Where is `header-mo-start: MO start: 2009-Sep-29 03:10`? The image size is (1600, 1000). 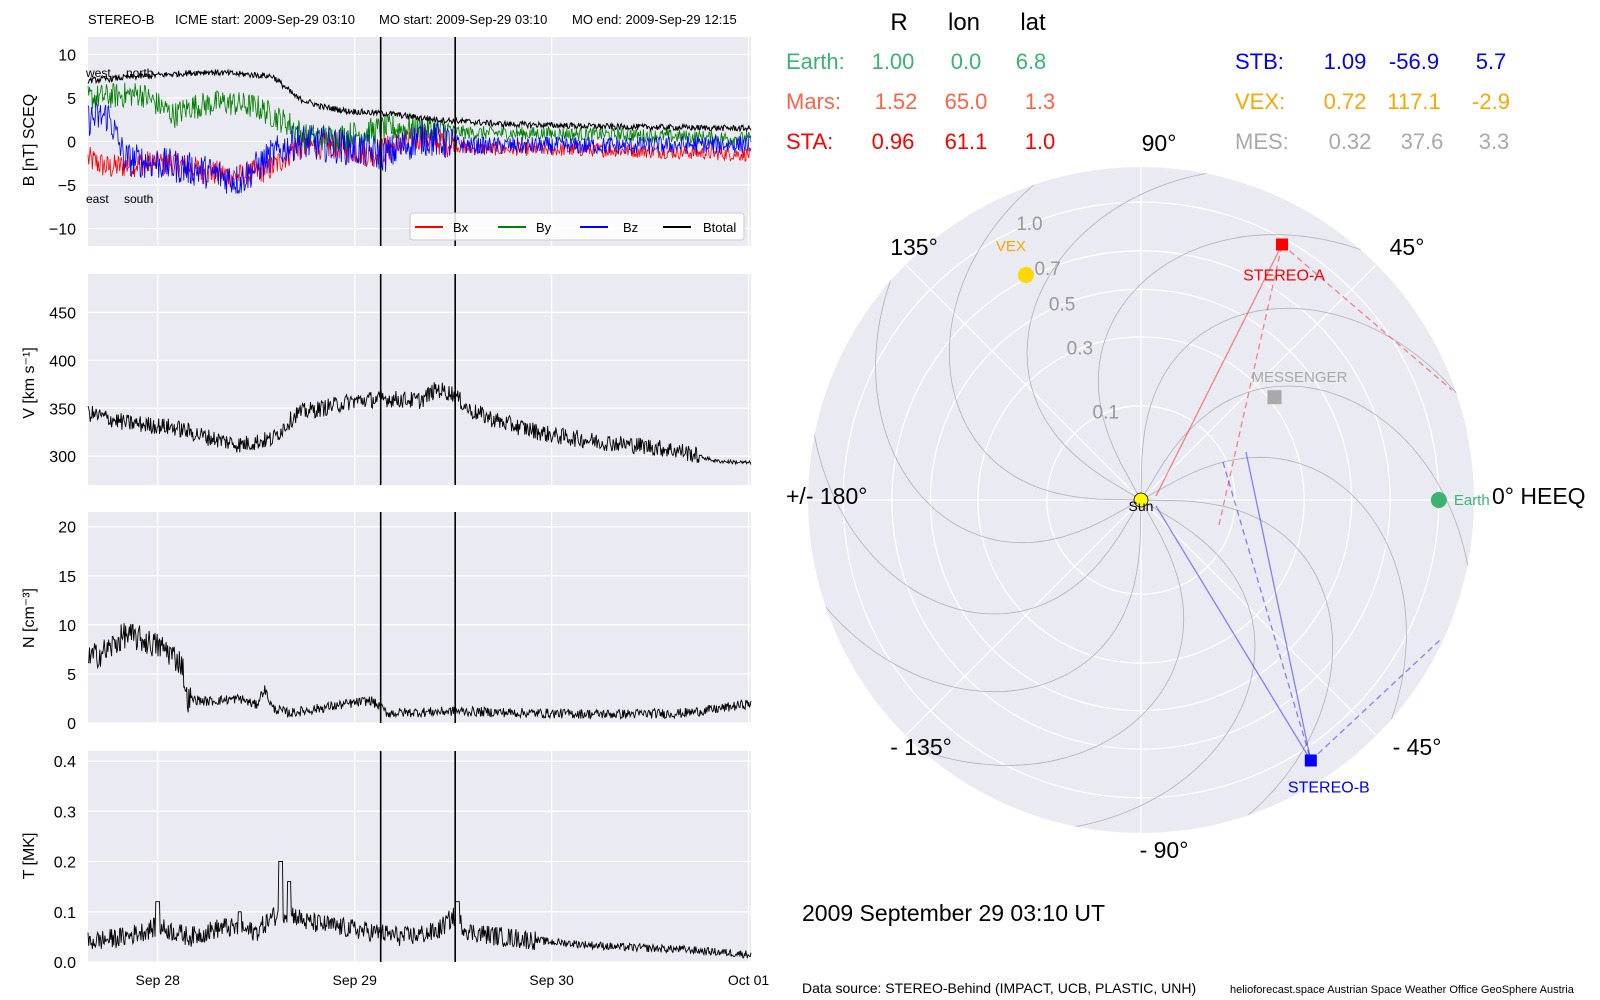
header-mo-start: MO start: 2009-Sep-29 03:10 is located at coordinates (463, 19).